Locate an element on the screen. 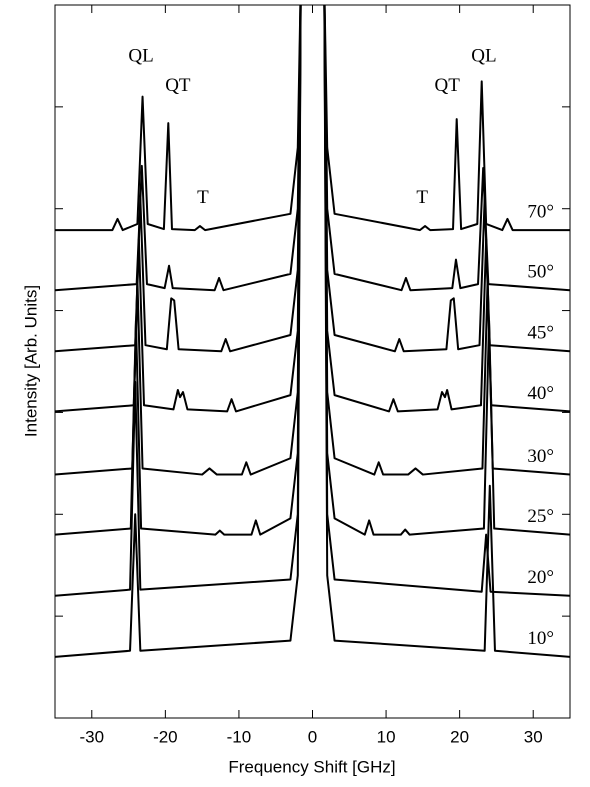 This screenshot has width=590, height=787. series-label: 30° is located at coordinates (540, 456).